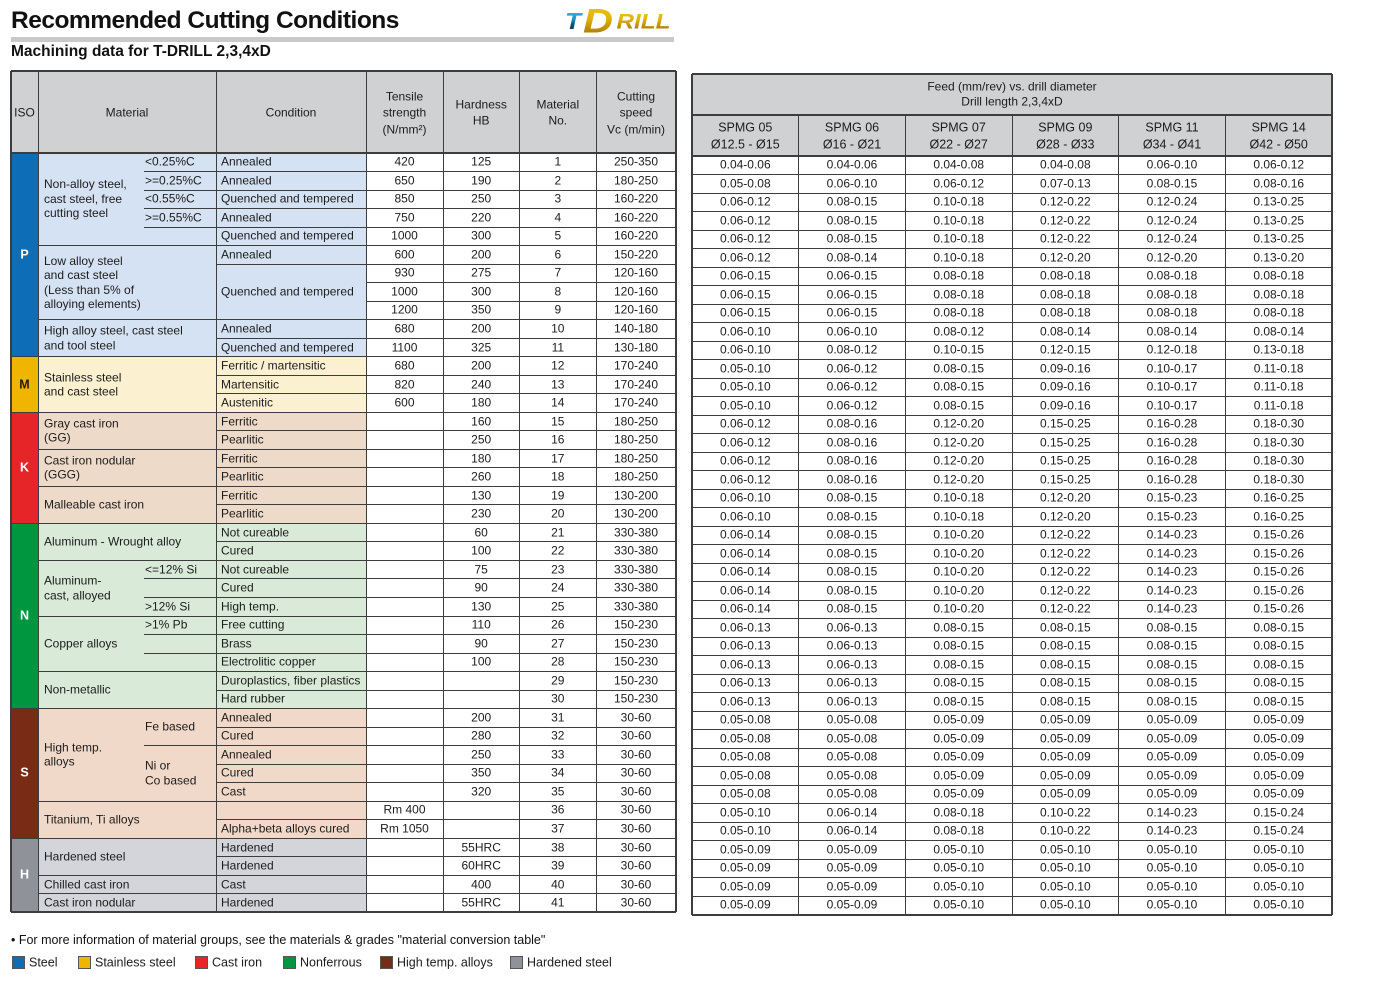  I want to click on svg-text: D, so click(598, 20).